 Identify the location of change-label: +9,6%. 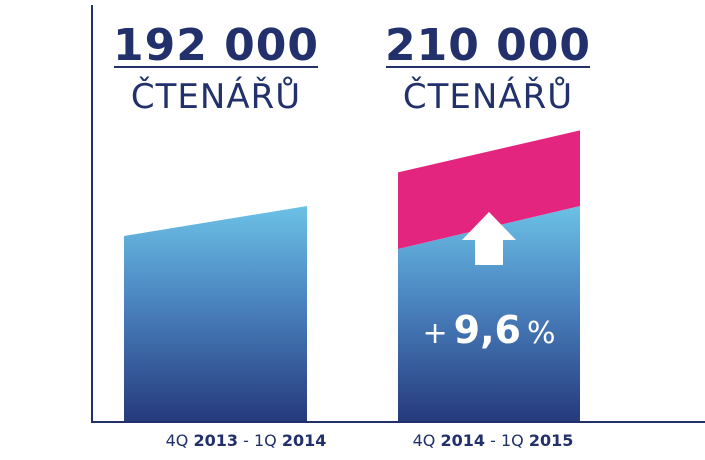
(489, 330).